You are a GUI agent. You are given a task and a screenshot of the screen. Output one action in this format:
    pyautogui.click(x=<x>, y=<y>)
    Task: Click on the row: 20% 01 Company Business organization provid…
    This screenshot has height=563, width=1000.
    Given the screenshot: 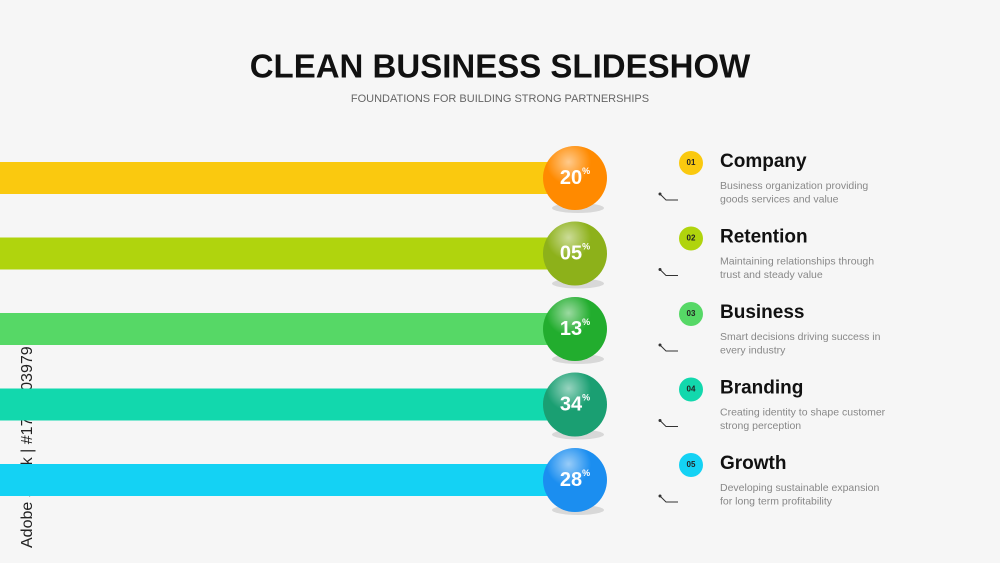 What is the action you would take?
    pyautogui.click(x=434, y=179)
    